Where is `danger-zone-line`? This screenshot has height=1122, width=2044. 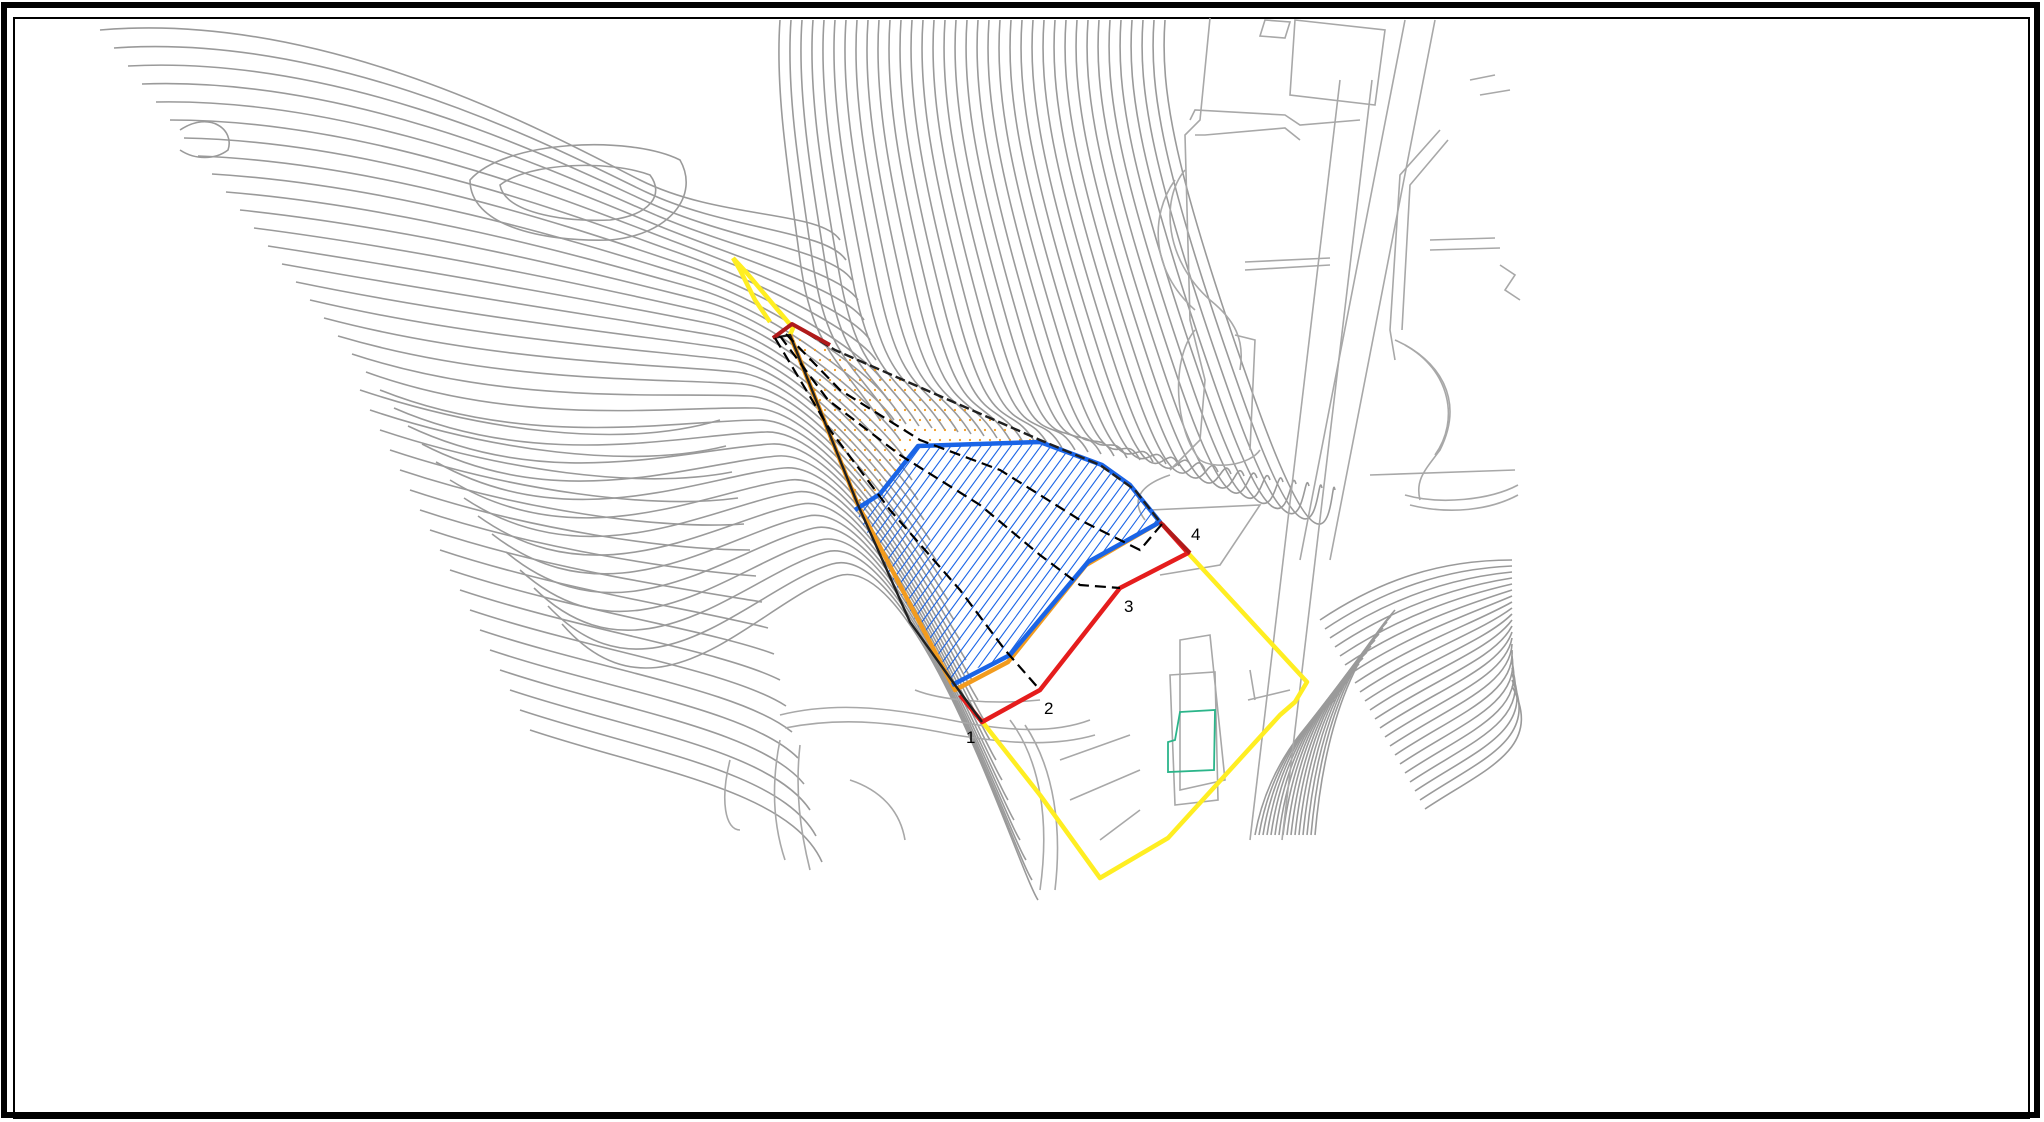
danger-zone-line is located at coordinates (1074, 623).